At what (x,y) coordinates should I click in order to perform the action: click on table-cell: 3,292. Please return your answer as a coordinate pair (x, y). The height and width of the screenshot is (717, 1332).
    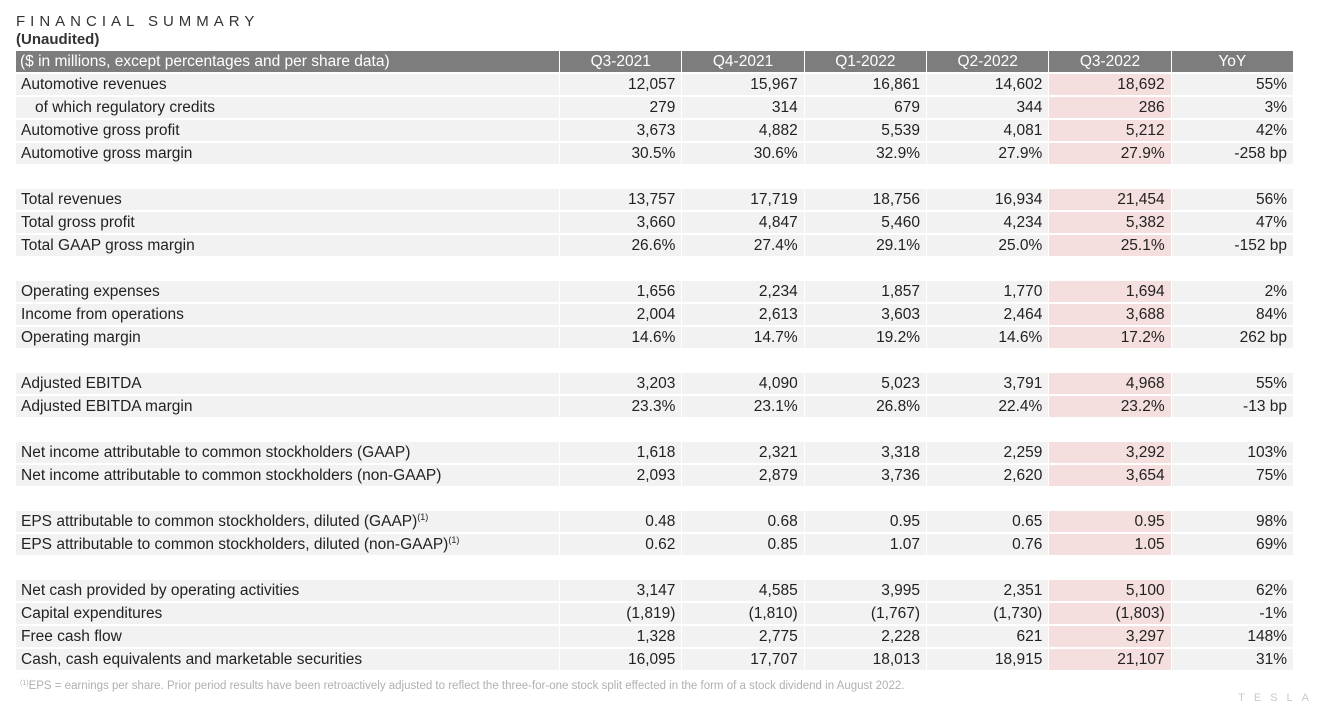
    Looking at the image, I should click on (1109, 451).